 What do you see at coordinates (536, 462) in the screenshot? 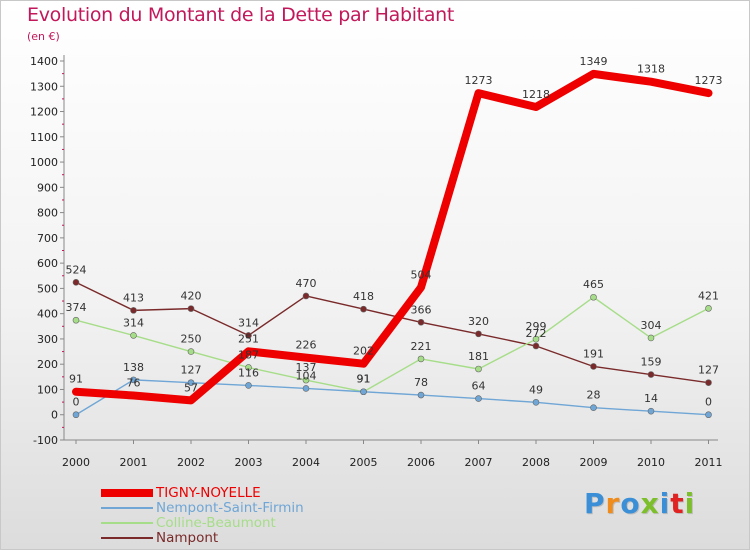
I see `x-tick-label: 2008` at bounding box center [536, 462].